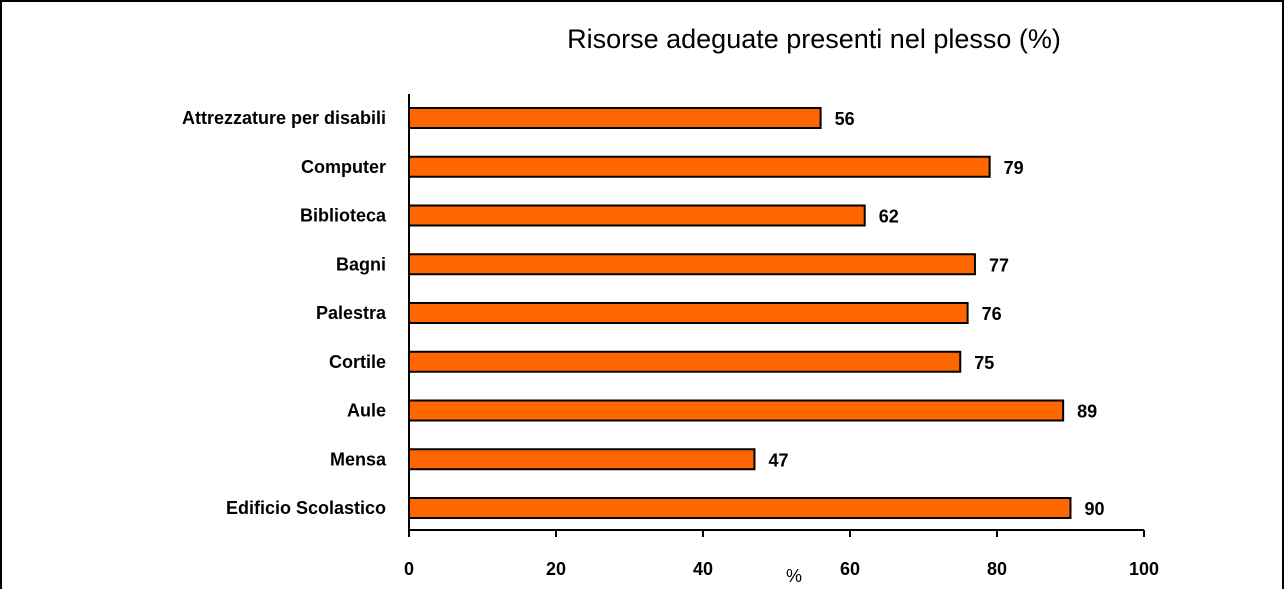  I want to click on data-label: 56, so click(845, 119).